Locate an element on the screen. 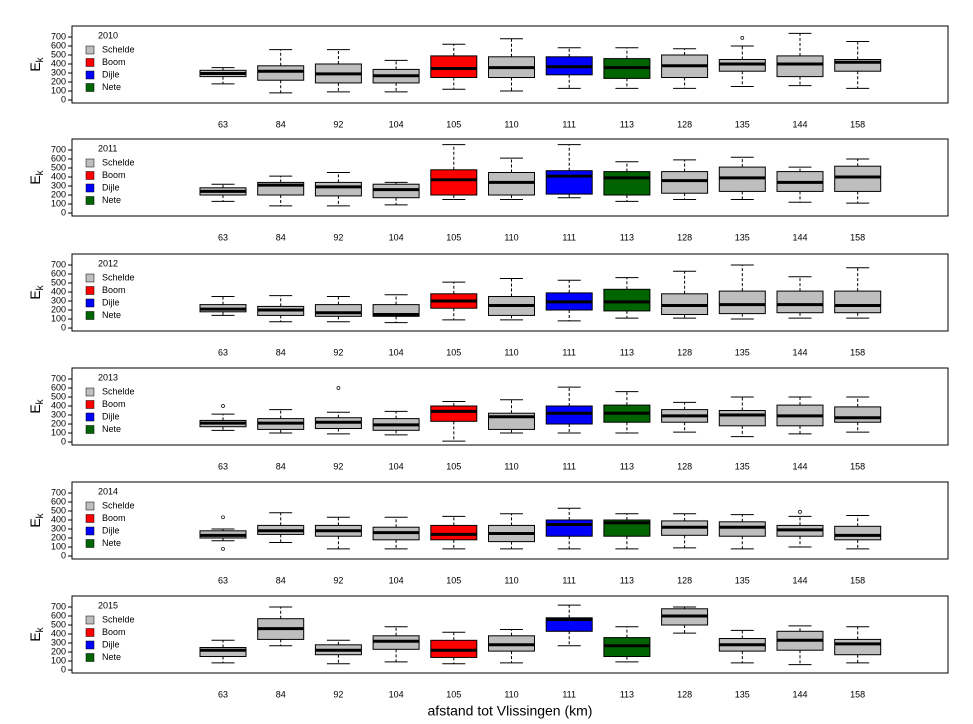 This screenshot has height=724, width=973. panel-title: 2015 is located at coordinates (108, 605).